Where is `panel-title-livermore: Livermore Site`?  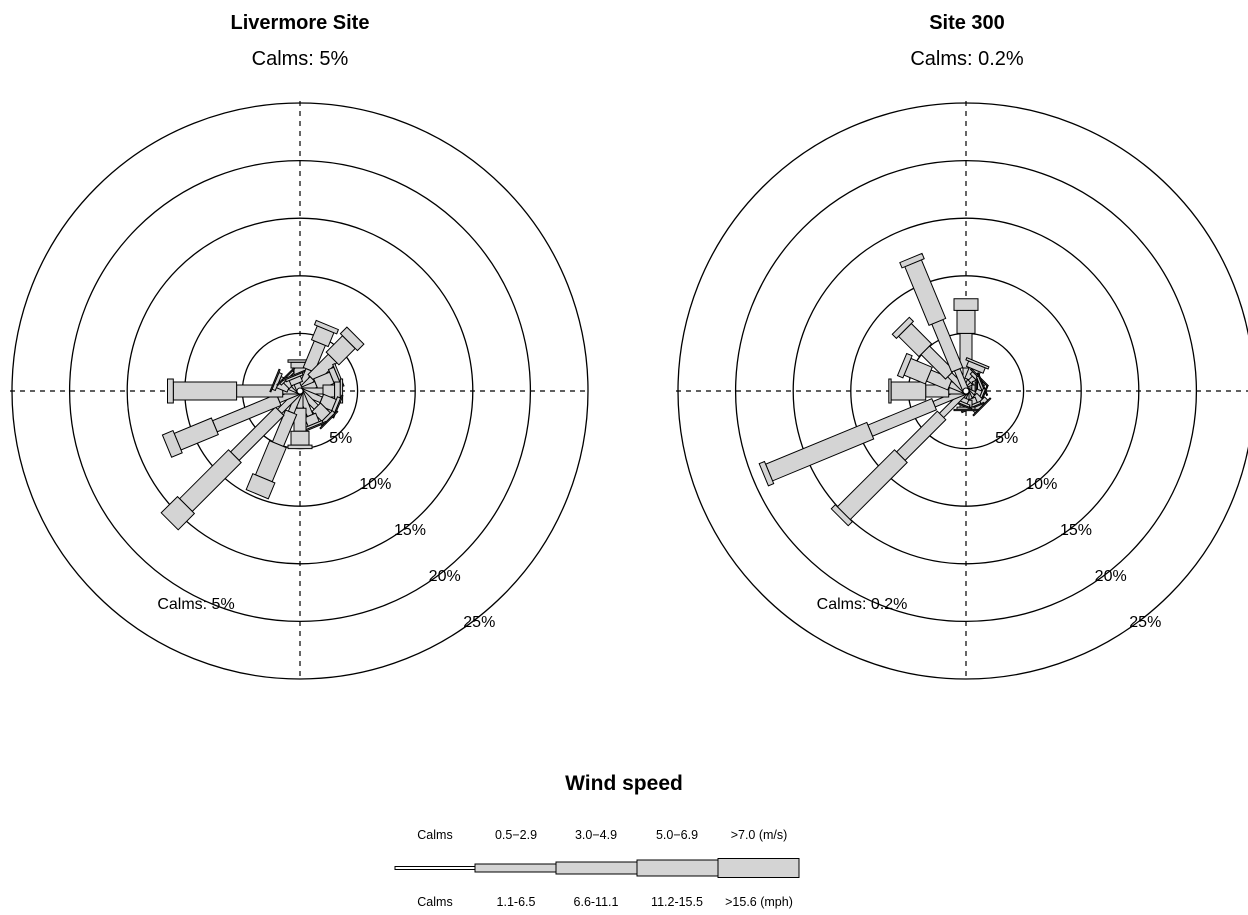
panel-title-livermore: Livermore Site is located at coordinates (300, 23).